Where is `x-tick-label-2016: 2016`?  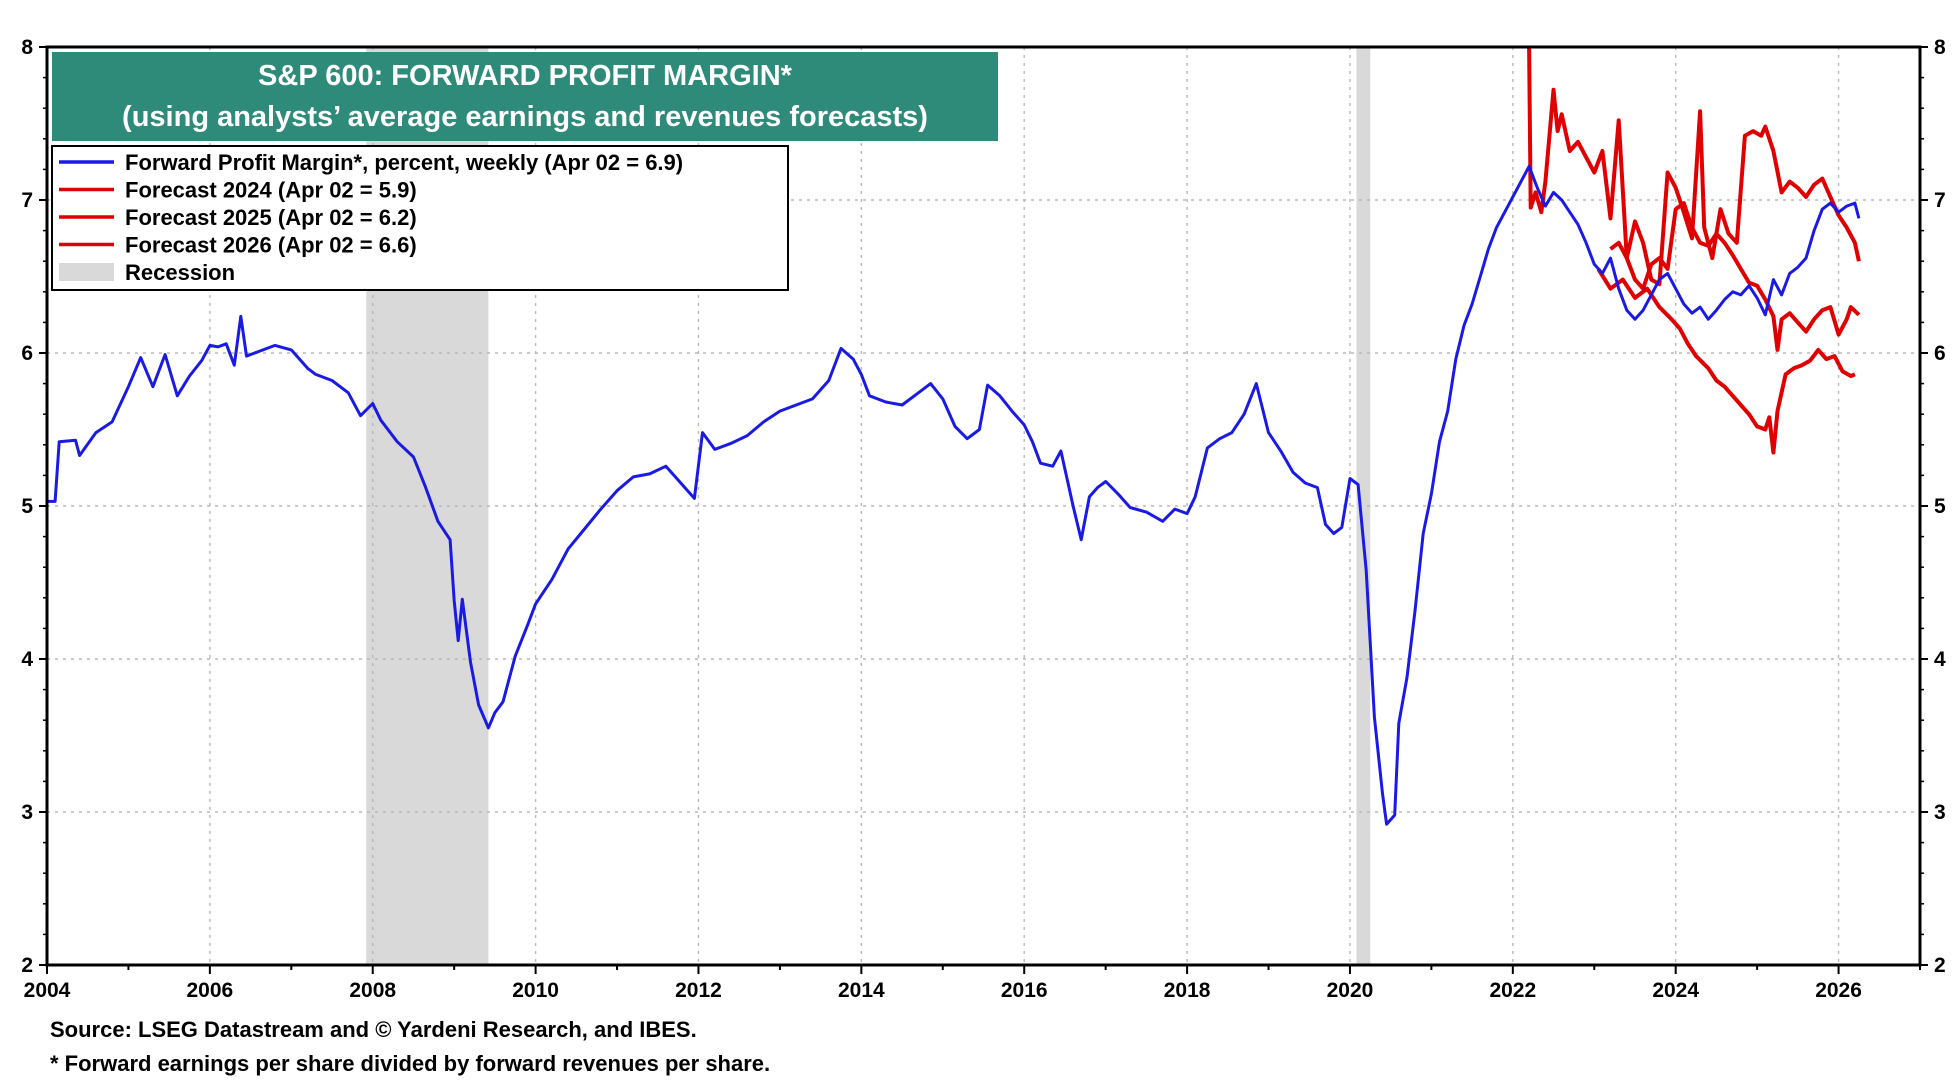 x-tick-label-2016: 2016 is located at coordinates (1024, 990).